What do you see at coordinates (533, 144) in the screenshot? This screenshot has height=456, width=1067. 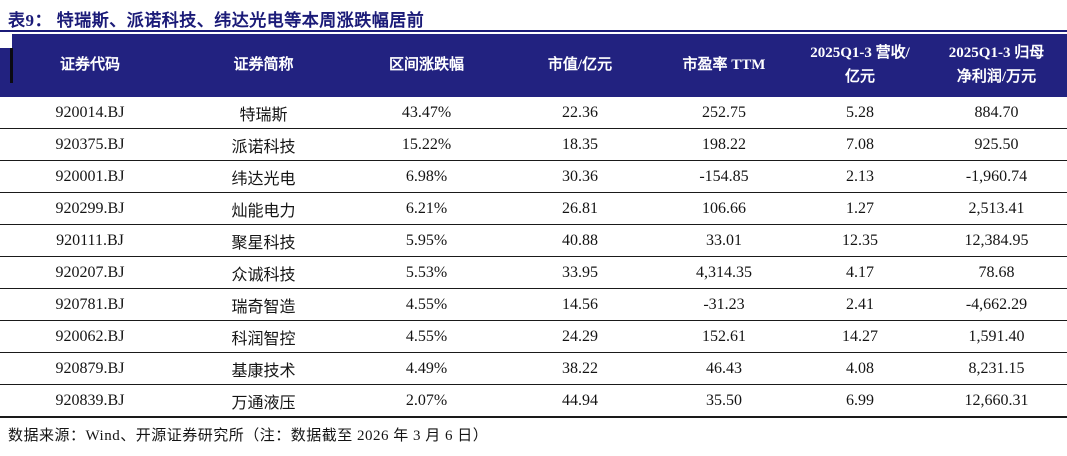 I see `table-row: 920375.BJ 派诺科技 15.22% 18.35 198.22 7.08 925.50` at bounding box center [533, 144].